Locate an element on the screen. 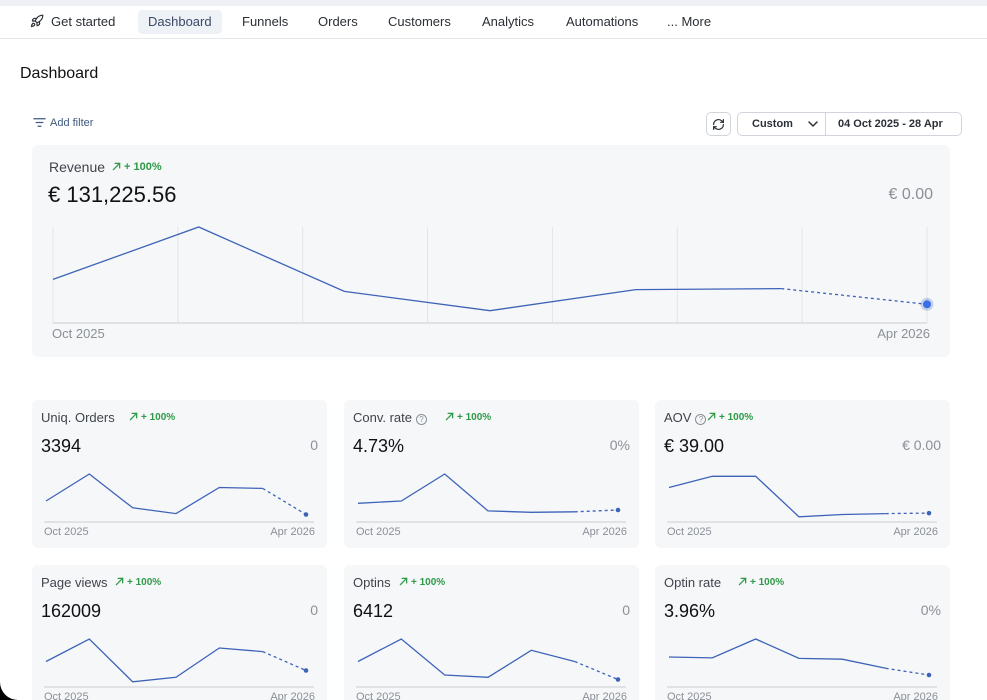 The width and height of the screenshot is (987, 700). nav-item-customers: Customers is located at coordinates (419, 21).